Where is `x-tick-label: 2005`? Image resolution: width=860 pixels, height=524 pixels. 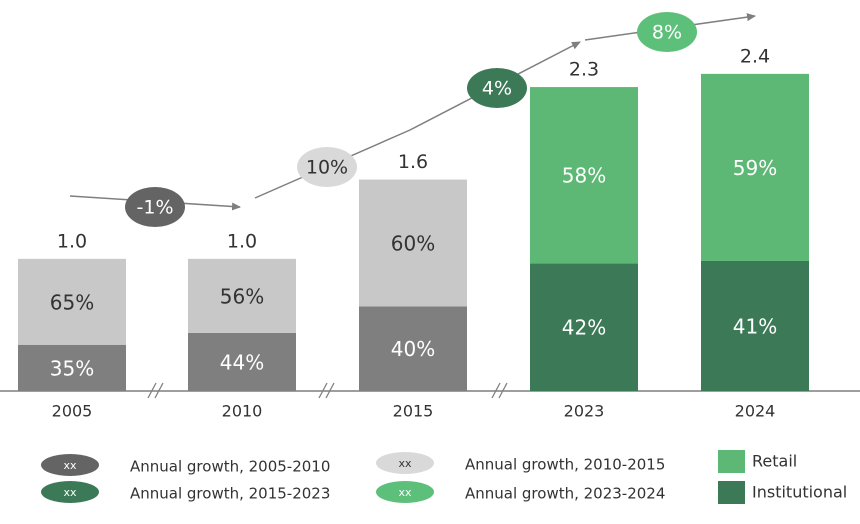
x-tick-label: 2005 is located at coordinates (72, 411).